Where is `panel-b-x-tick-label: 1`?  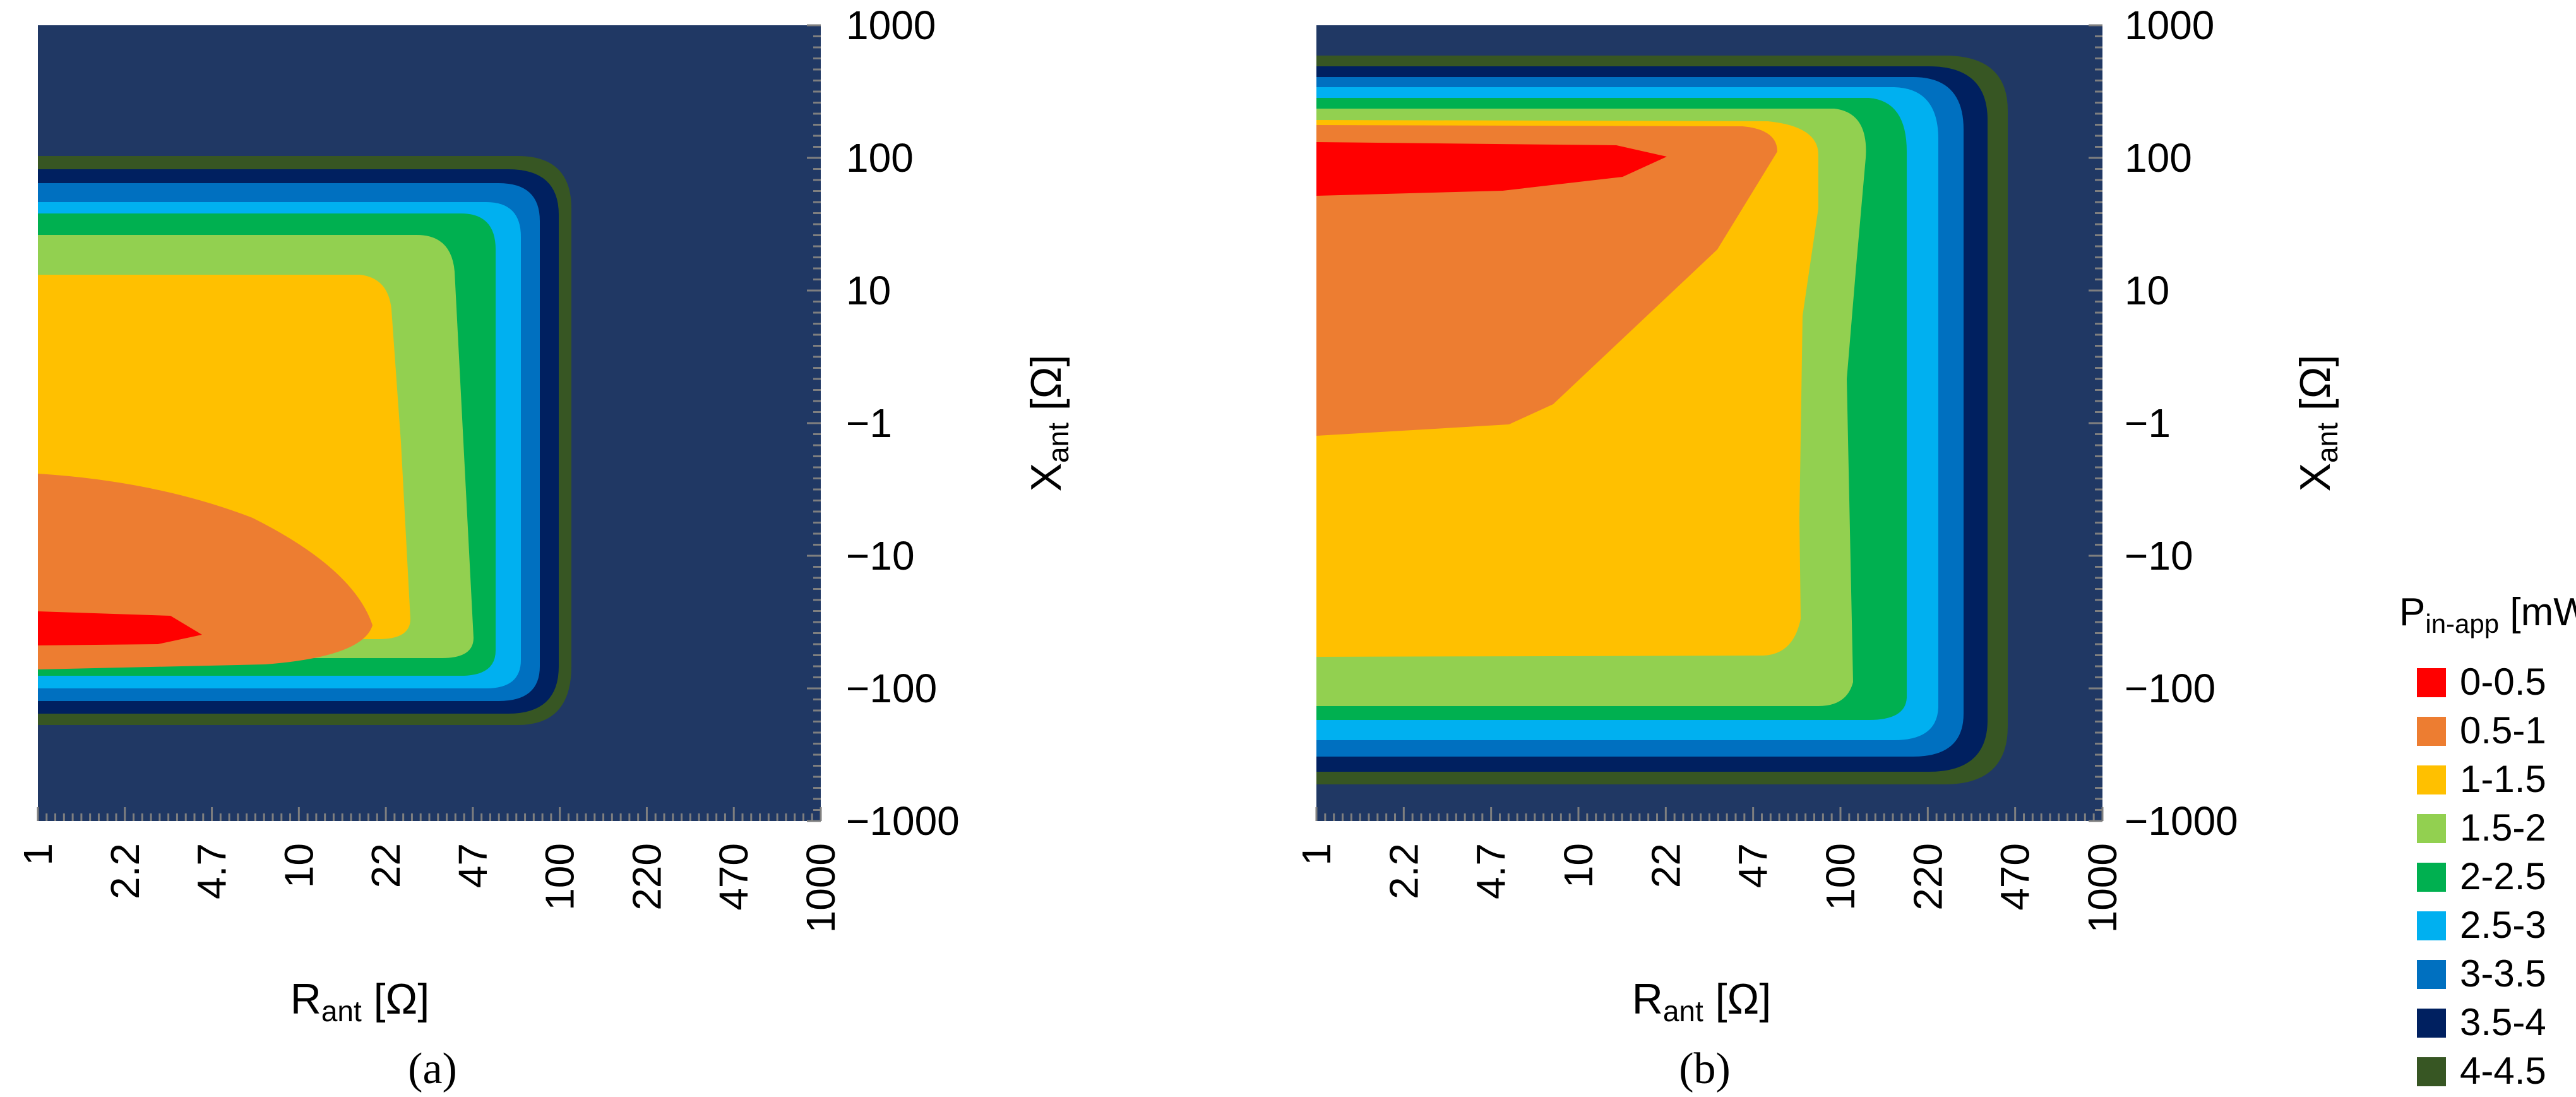
panel-b-x-tick-label: 1 is located at coordinates (1316, 854).